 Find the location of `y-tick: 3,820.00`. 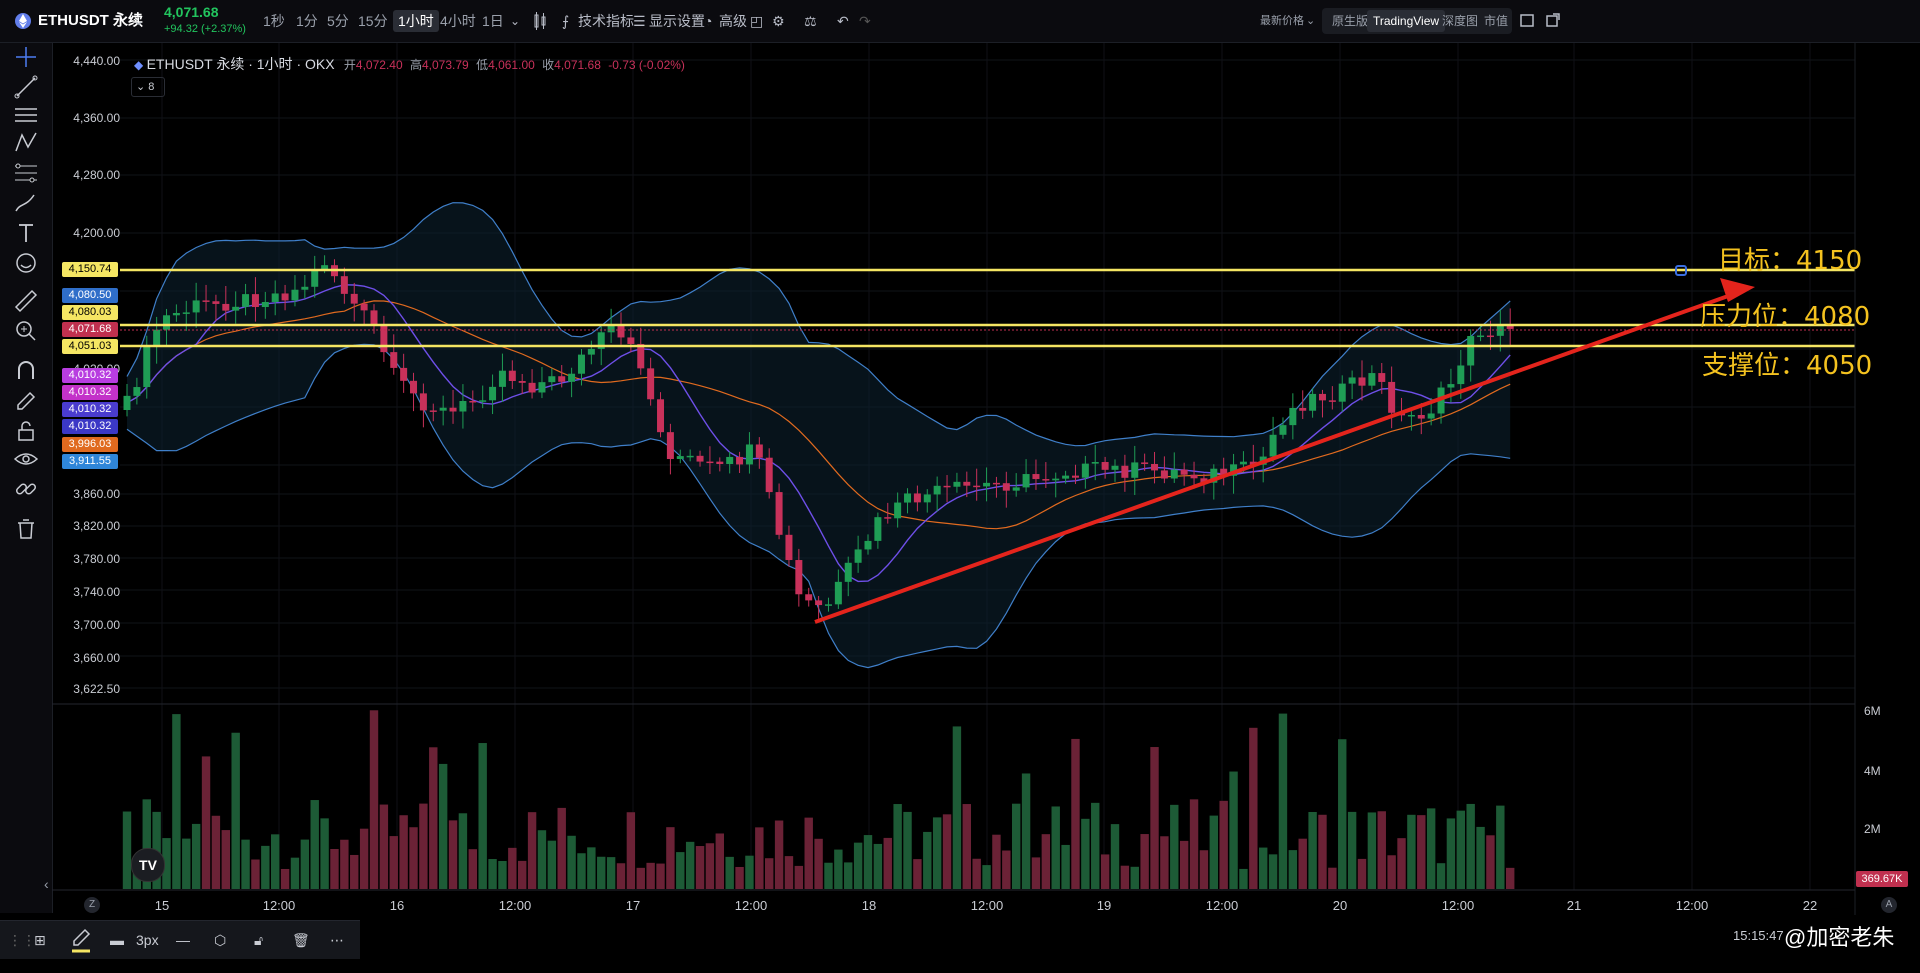

y-tick: 3,820.00 is located at coordinates (96, 526).